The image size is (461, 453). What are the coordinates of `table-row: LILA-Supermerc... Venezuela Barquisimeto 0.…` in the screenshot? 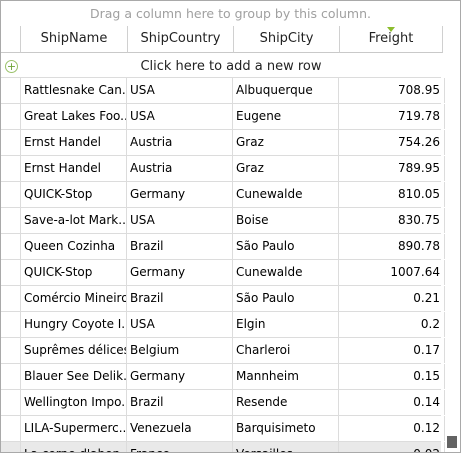 It's located at (223, 428).